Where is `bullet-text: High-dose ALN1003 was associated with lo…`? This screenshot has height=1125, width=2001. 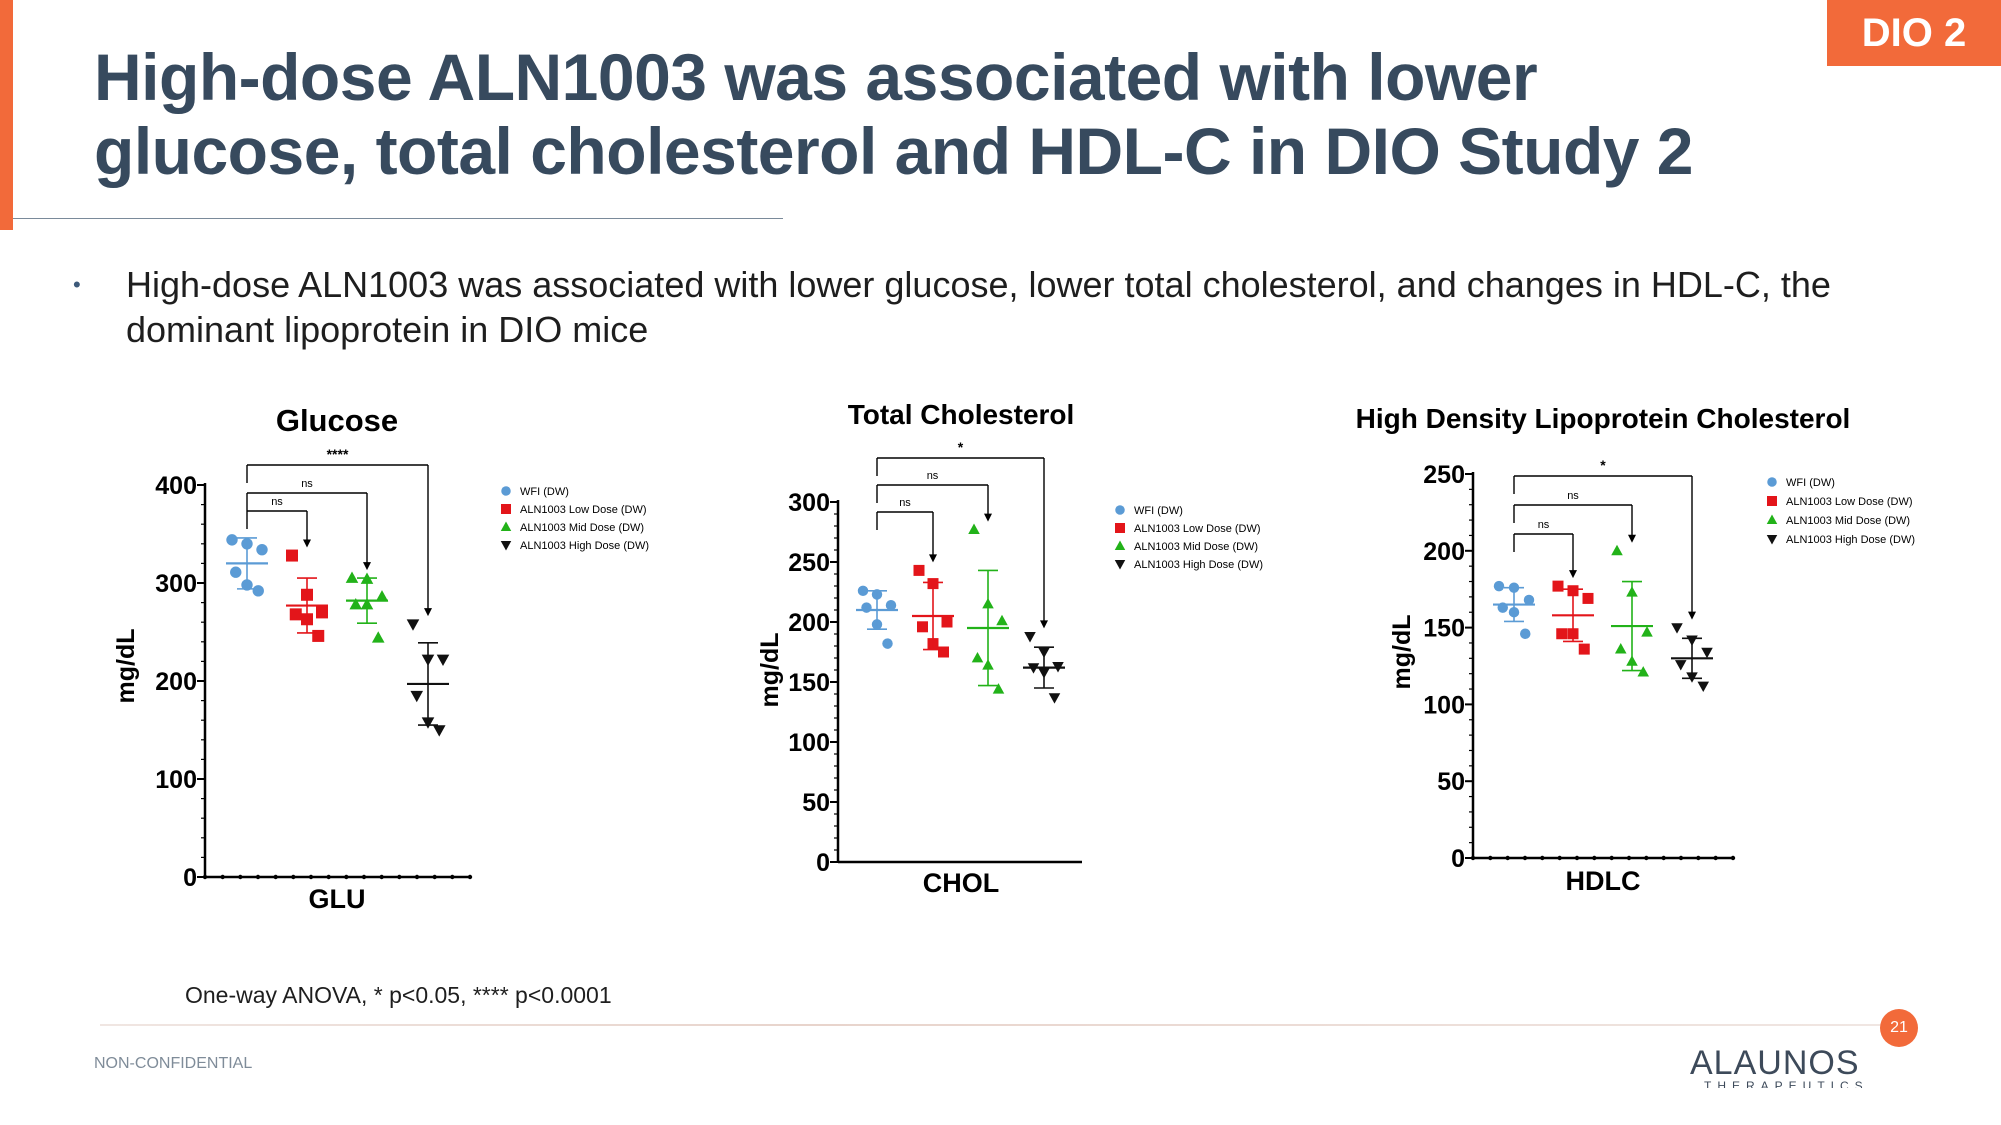 bullet-text: High-dose ALN1003 was associated with lo… is located at coordinates (978, 307).